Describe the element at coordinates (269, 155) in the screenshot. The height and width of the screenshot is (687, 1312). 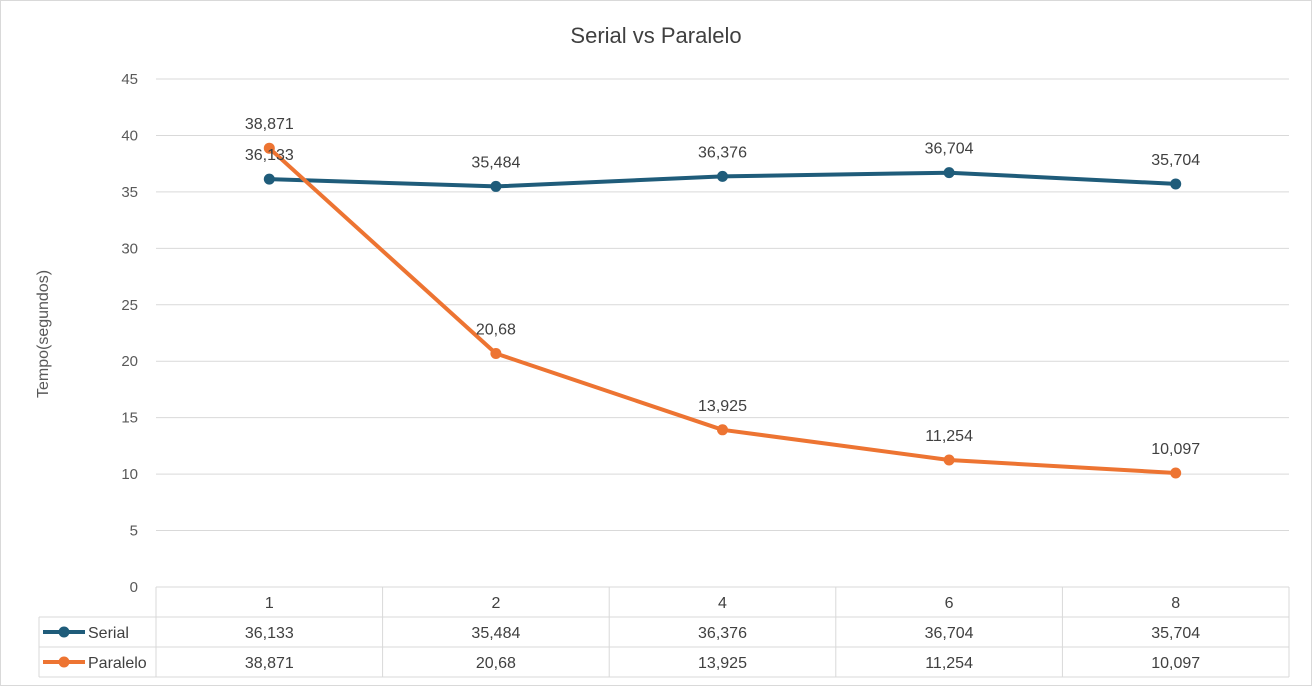
I see `data-label-serial: 36,133` at that location.